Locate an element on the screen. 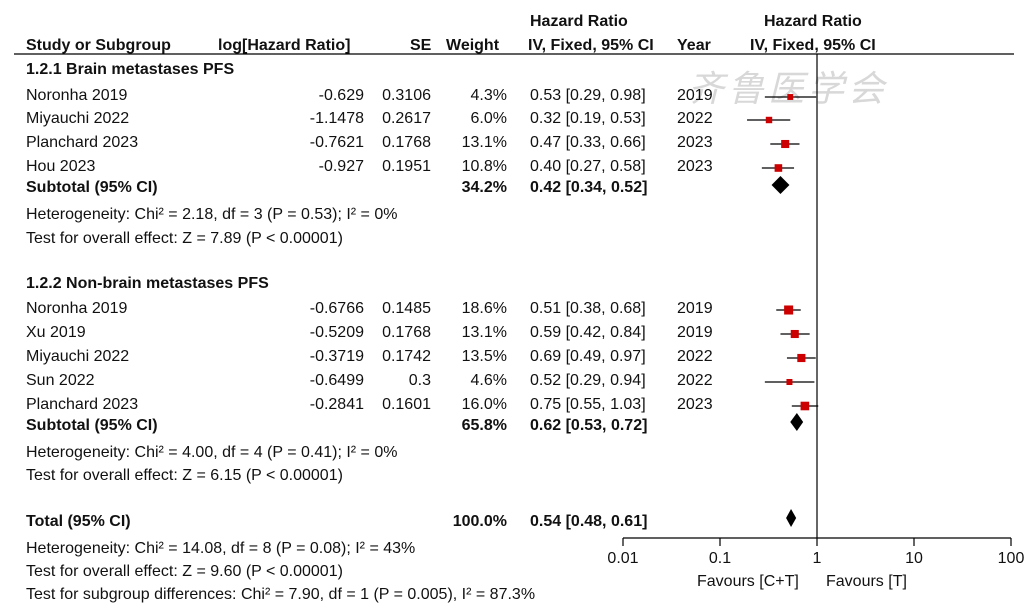  study-ci: 0.51 [0.38, 0.68] is located at coordinates (588, 308).